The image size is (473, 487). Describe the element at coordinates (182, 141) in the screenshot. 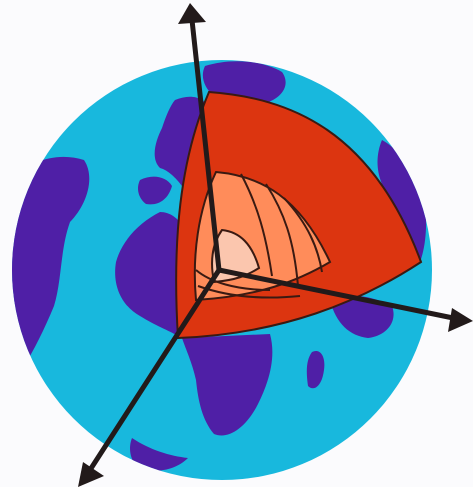

I see `land-europe` at that location.